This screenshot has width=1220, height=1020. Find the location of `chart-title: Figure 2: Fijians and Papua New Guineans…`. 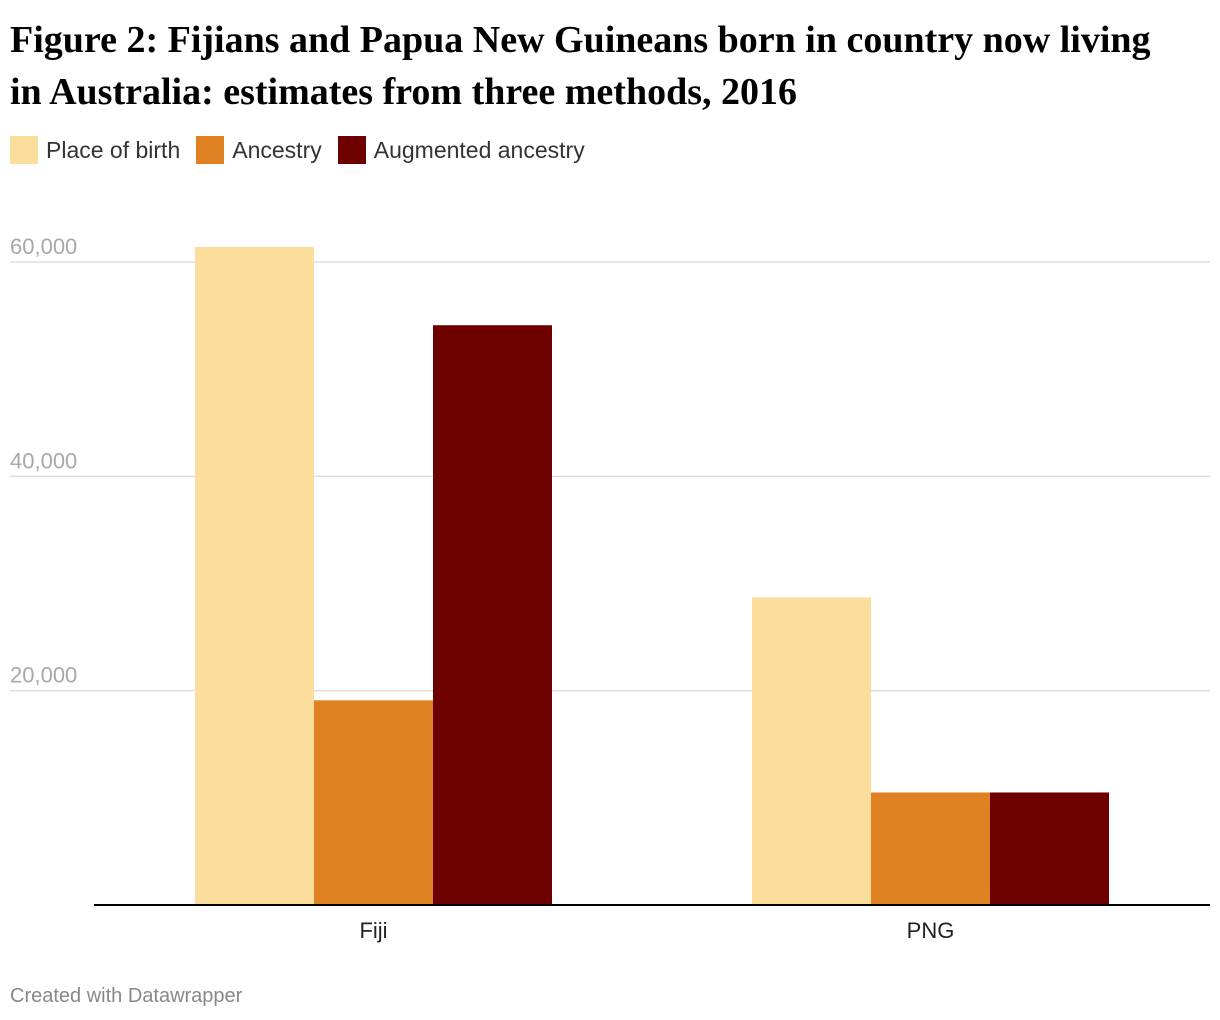

chart-title: Figure 2: Fijians and Papua New Guineans… is located at coordinates (580, 66).